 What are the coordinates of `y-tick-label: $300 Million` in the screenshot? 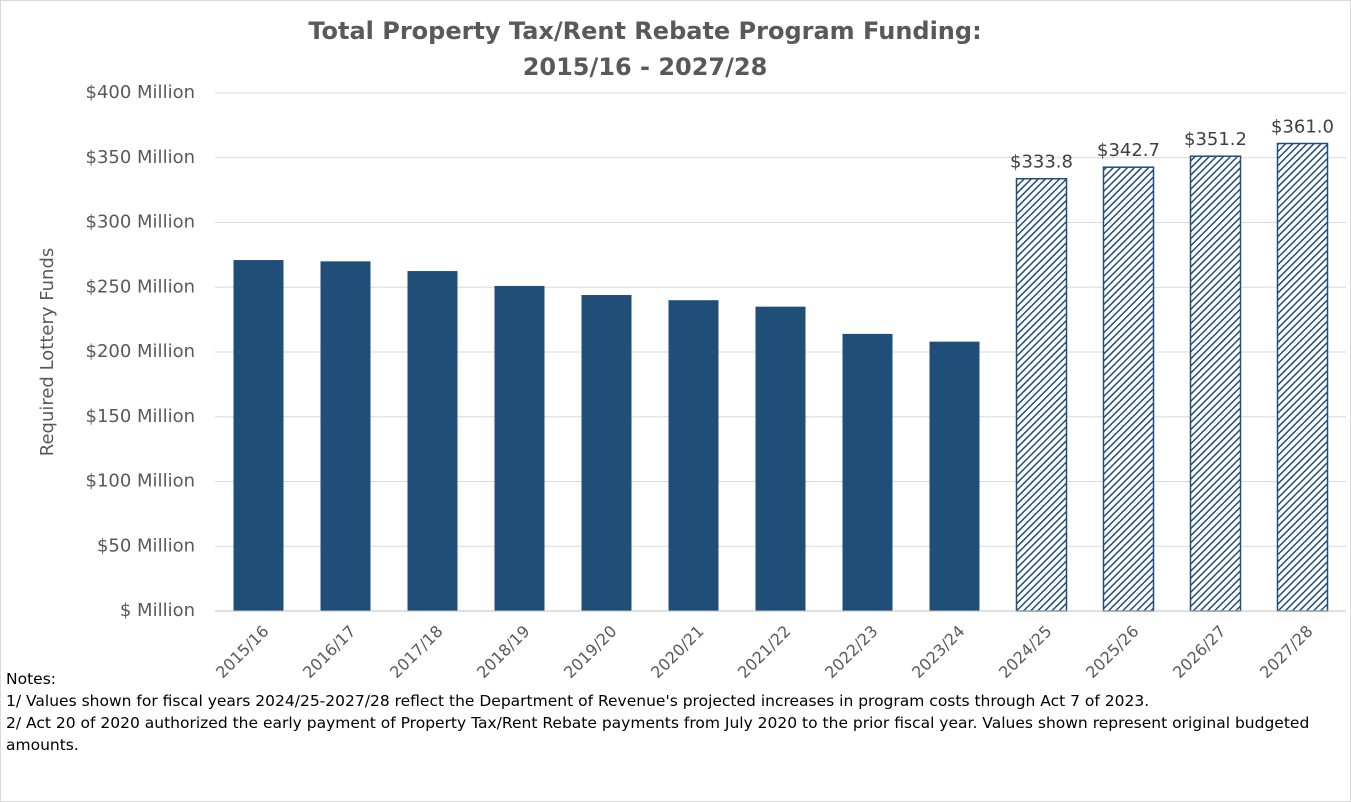 It's located at (141, 222).